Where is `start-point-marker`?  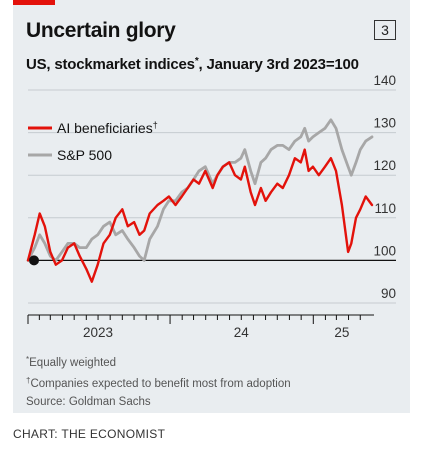
start-point-marker is located at coordinates (34, 260).